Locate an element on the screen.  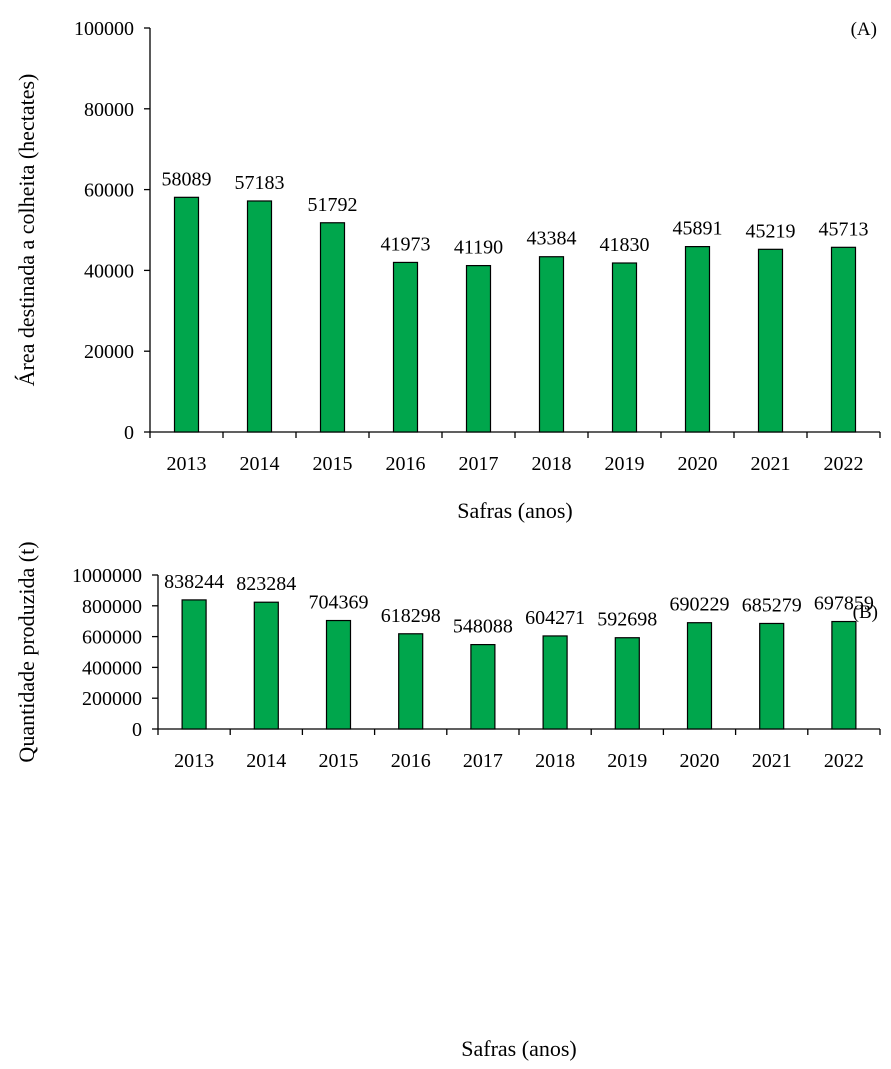
data-label: 604271 is located at coordinates (555, 618).